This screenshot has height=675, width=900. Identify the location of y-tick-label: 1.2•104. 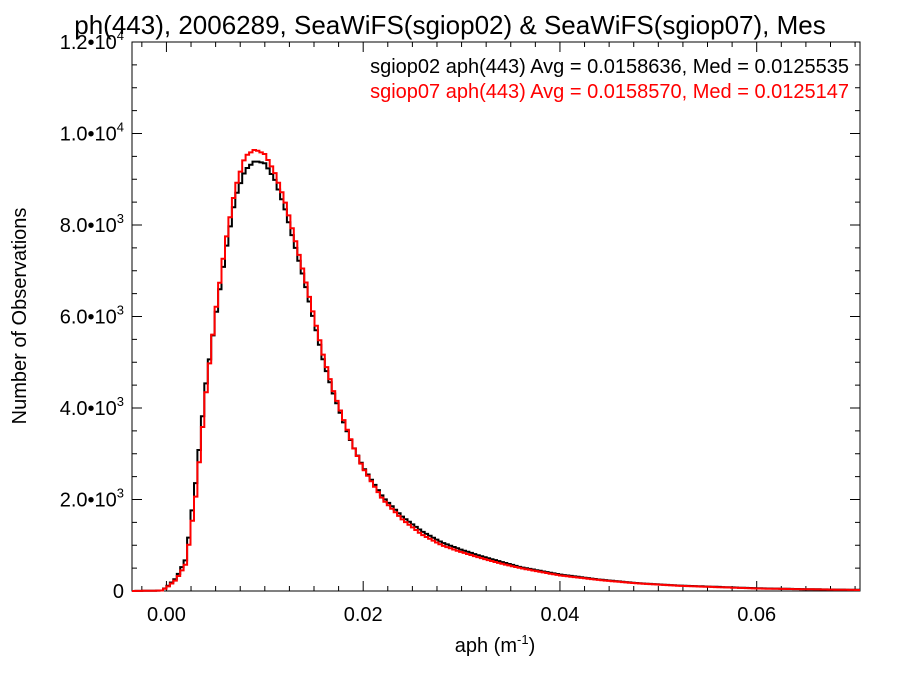
(92, 41).